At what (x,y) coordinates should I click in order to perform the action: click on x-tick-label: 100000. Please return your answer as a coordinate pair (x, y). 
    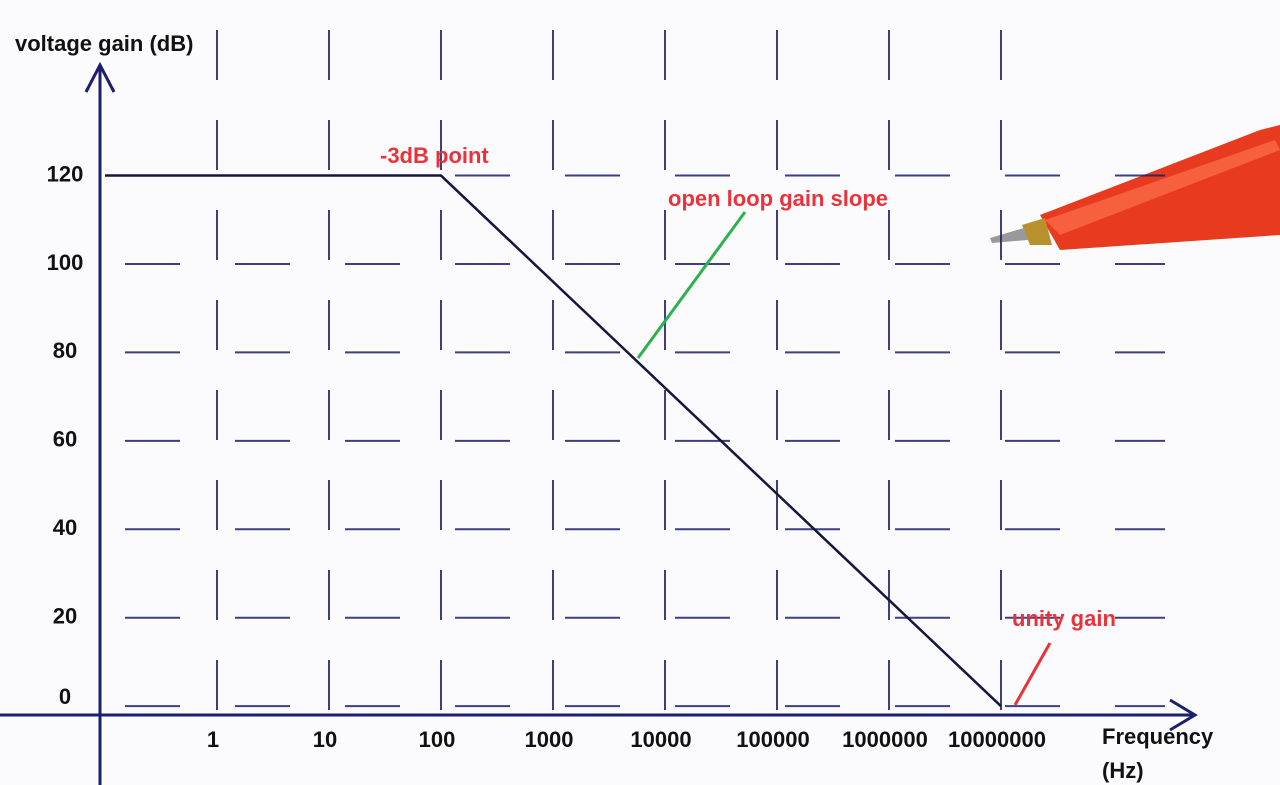
    Looking at the image, I should click on (772, 739).